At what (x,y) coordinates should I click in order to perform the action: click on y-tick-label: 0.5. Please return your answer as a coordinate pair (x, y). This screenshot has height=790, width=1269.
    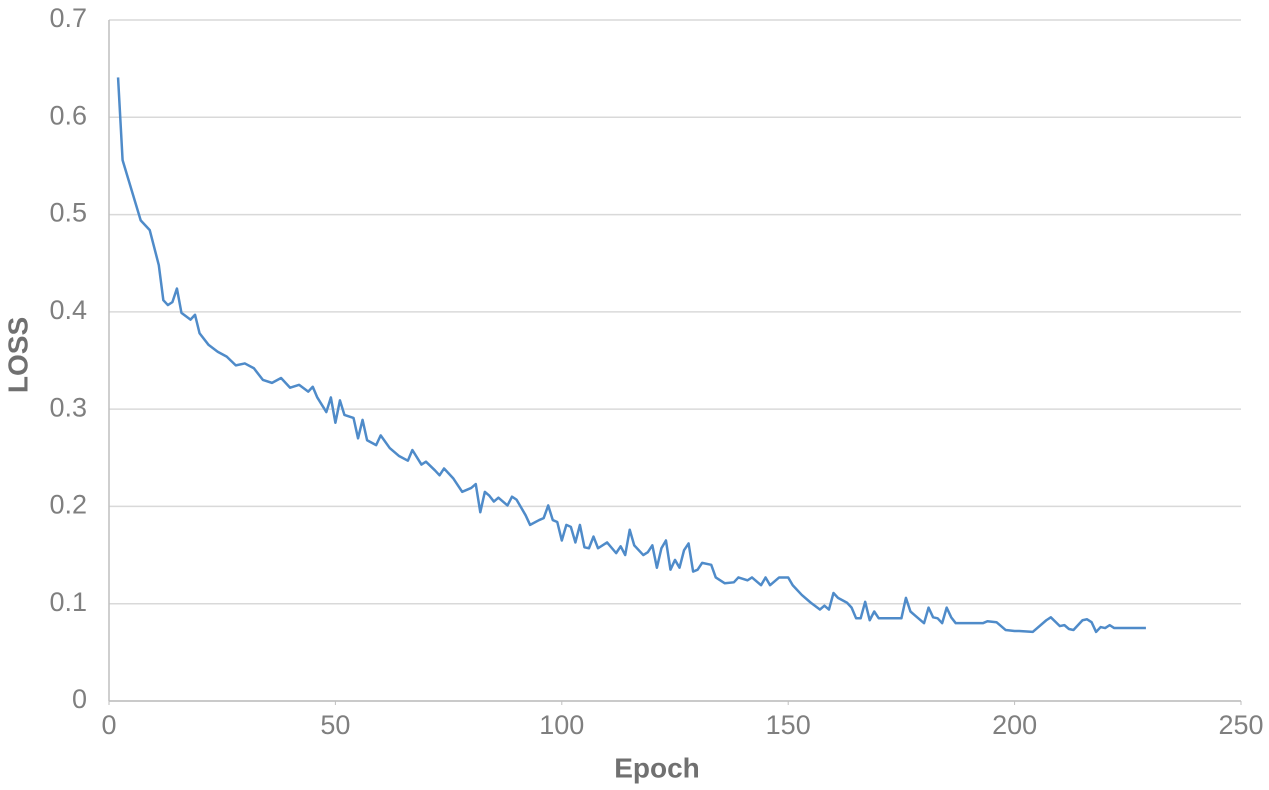
    Looking at the image, I should click on (68, 213).